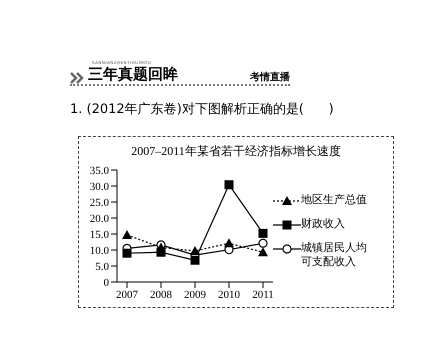  I want to click on text: 考情直播, so click(270, 77).